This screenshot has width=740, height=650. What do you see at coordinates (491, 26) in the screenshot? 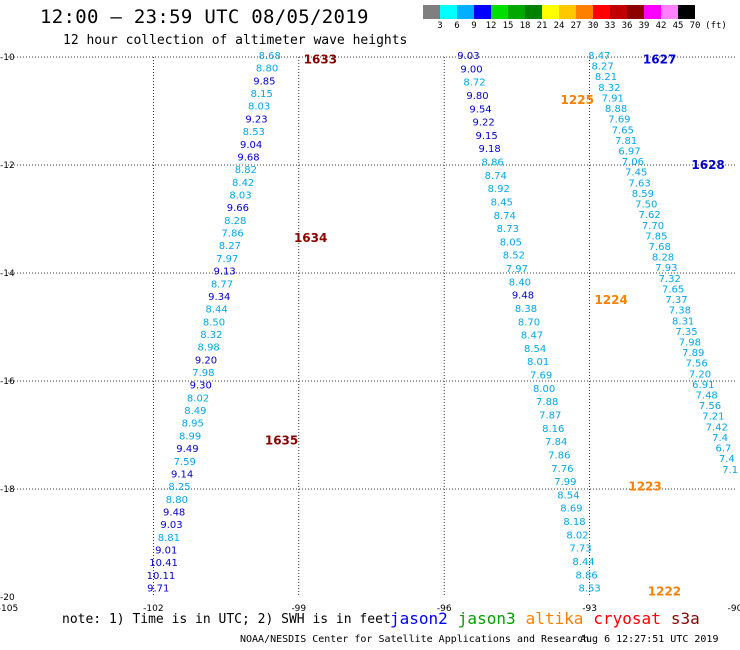
I see `color-scale-label: 12` at bounding box center [491, 26].